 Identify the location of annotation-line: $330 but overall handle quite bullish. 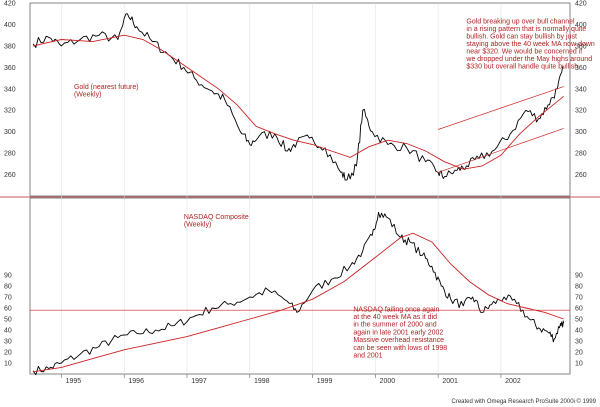
(522, 66).